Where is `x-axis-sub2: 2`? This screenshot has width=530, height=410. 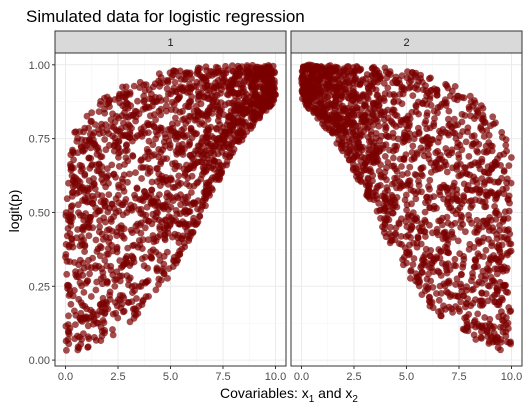
x-axis-sub2: 2 is located at coordinates (355, 399).